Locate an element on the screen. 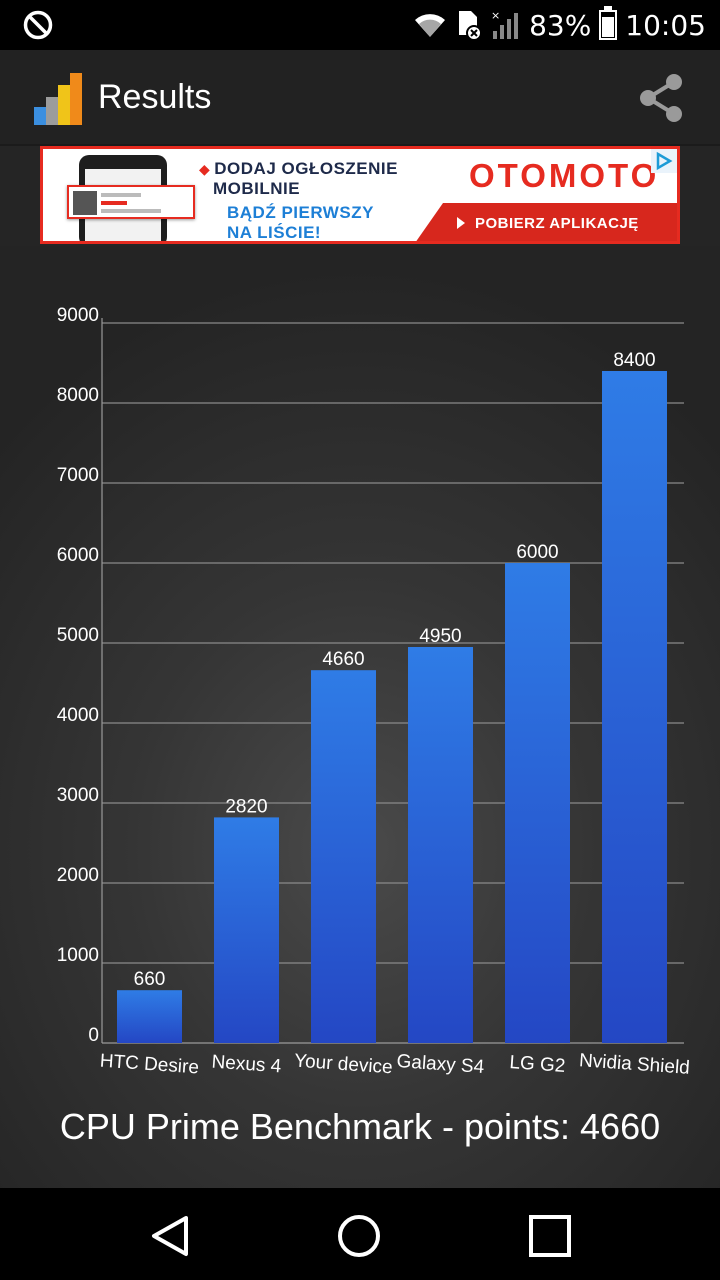 The width and height of the screenshot is (720, 1280). x-category-label: Galaxy S4 is located at coordinates (440, 1064).